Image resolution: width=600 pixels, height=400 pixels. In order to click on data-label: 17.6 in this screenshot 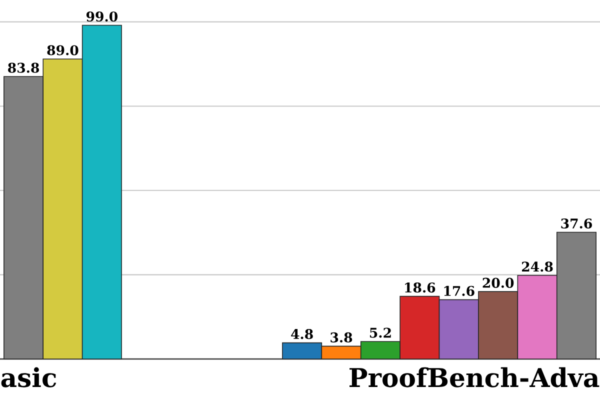, I will do `click(459, 291)`.